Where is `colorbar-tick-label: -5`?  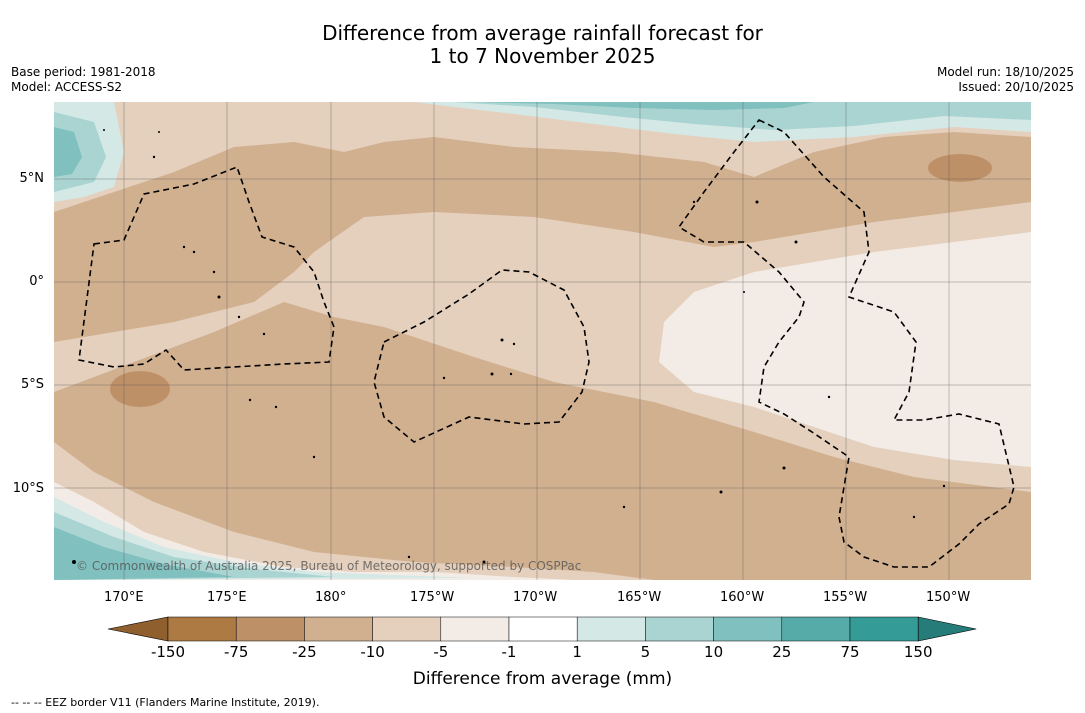 colorbar-tick-label: -5 is located at coordinates (441, 652).